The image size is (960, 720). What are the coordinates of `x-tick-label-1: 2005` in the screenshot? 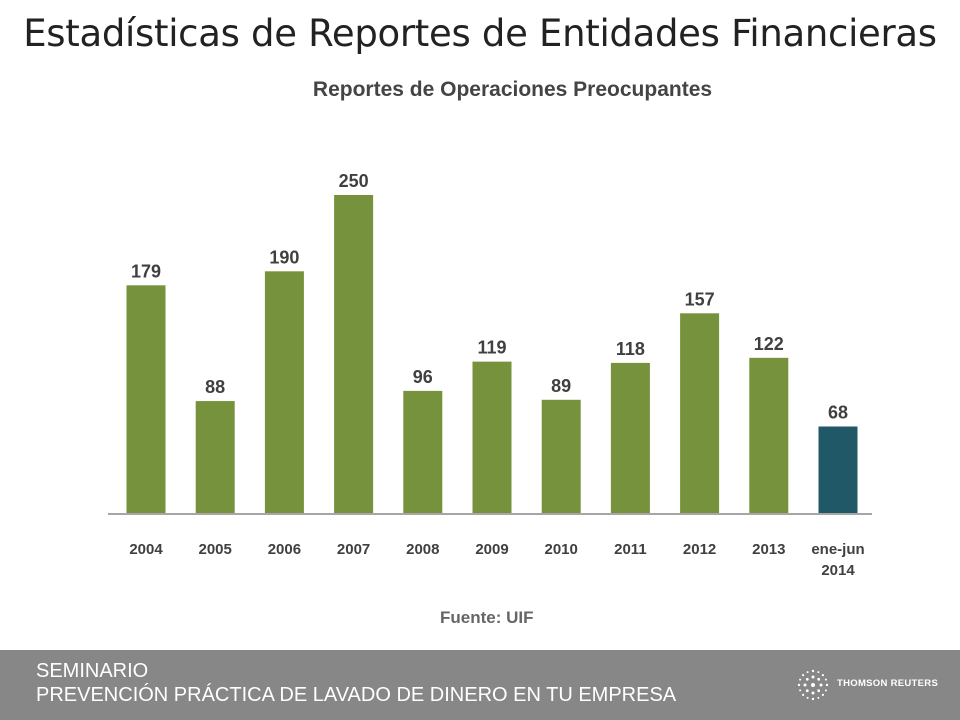 It's located at (215, 549).